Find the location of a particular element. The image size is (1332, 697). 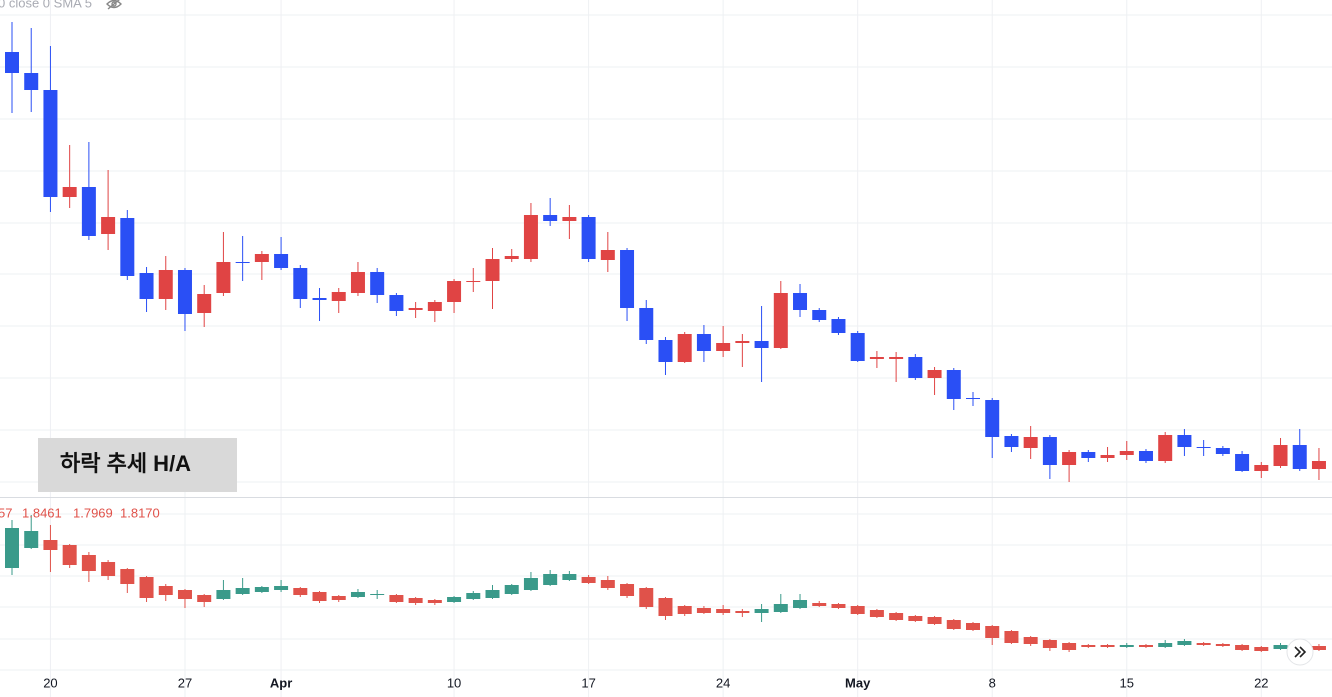

x-tick-label: Apr is located at coordinates (281, 682).